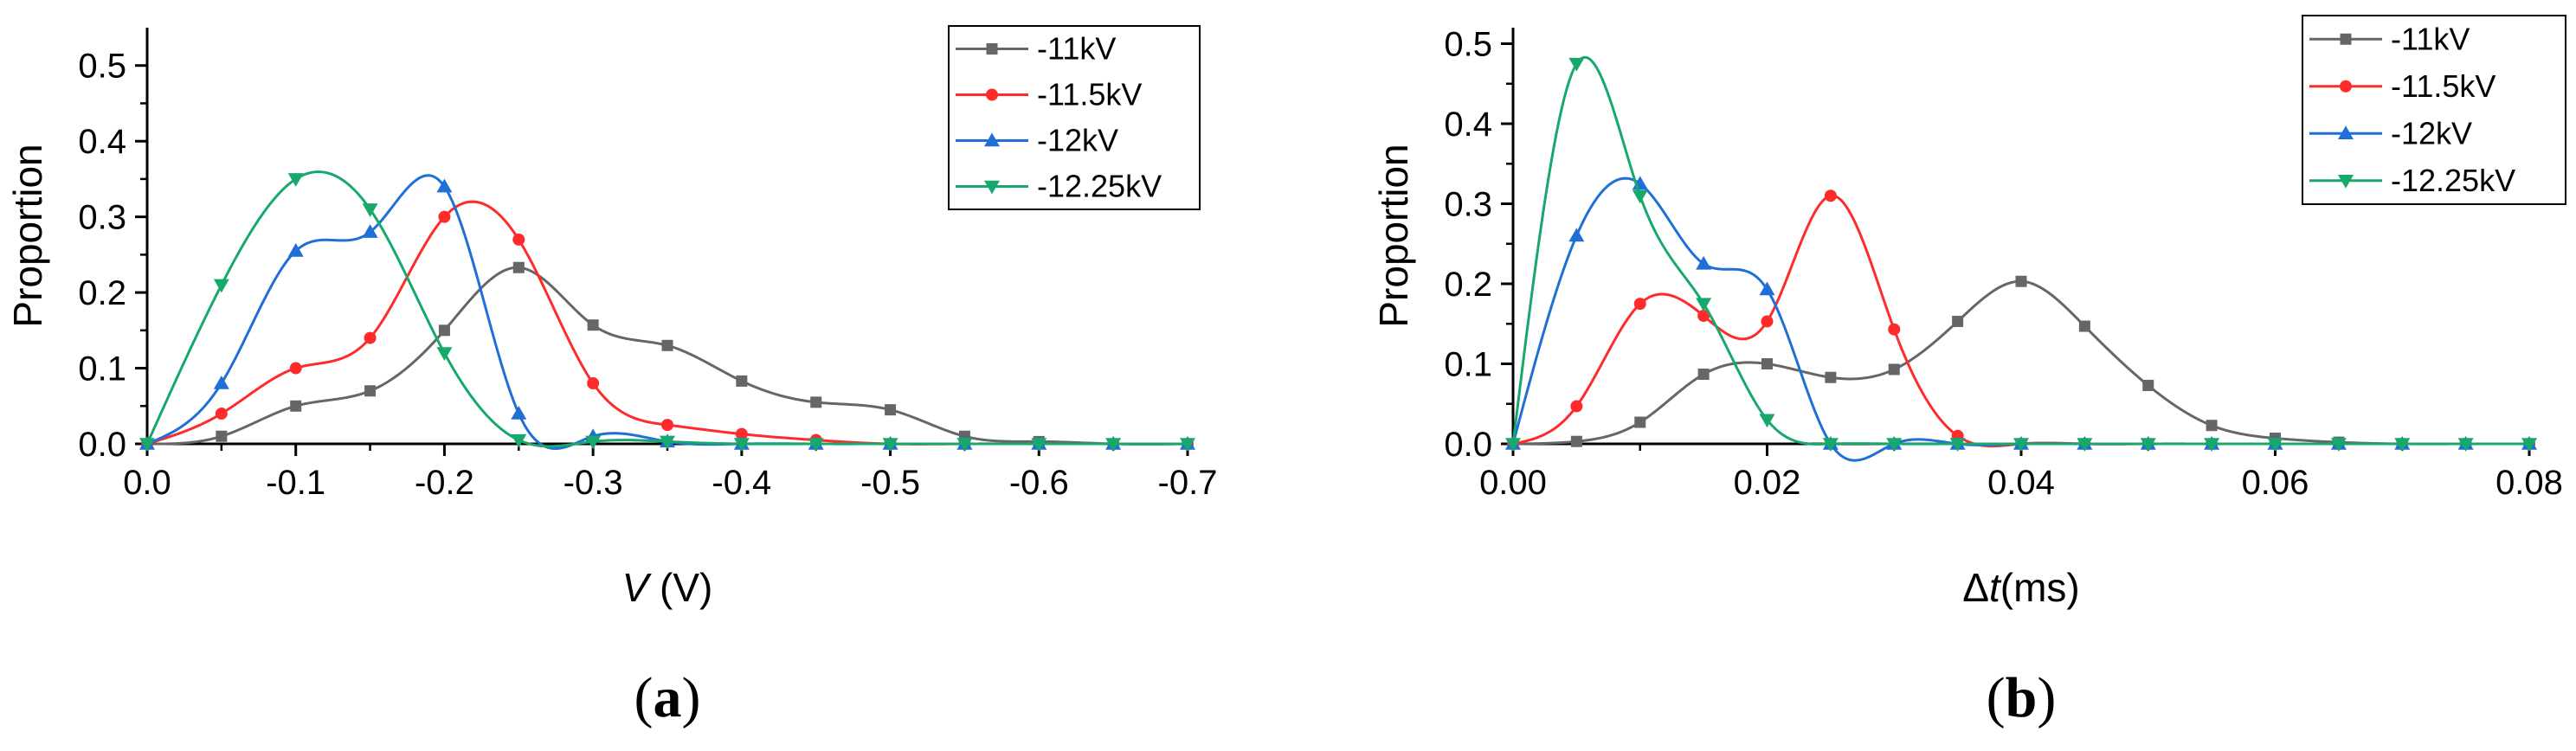  What do you see at coordinates (444, 483) in the screenshot?
I see `x-tick-label: -0.2` at bounding box center [444, 483].